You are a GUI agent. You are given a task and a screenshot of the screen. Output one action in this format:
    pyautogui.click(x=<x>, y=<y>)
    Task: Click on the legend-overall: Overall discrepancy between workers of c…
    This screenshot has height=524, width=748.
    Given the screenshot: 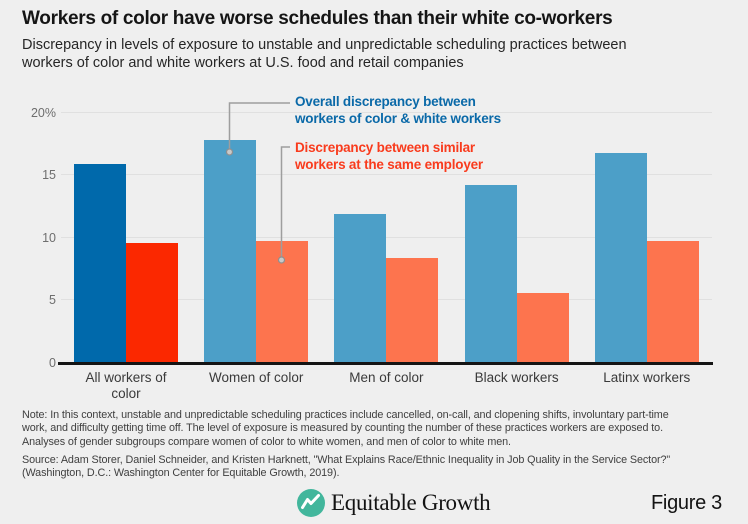 What is the action you would take?
    pyautogui.click(x=398, y=110)
    